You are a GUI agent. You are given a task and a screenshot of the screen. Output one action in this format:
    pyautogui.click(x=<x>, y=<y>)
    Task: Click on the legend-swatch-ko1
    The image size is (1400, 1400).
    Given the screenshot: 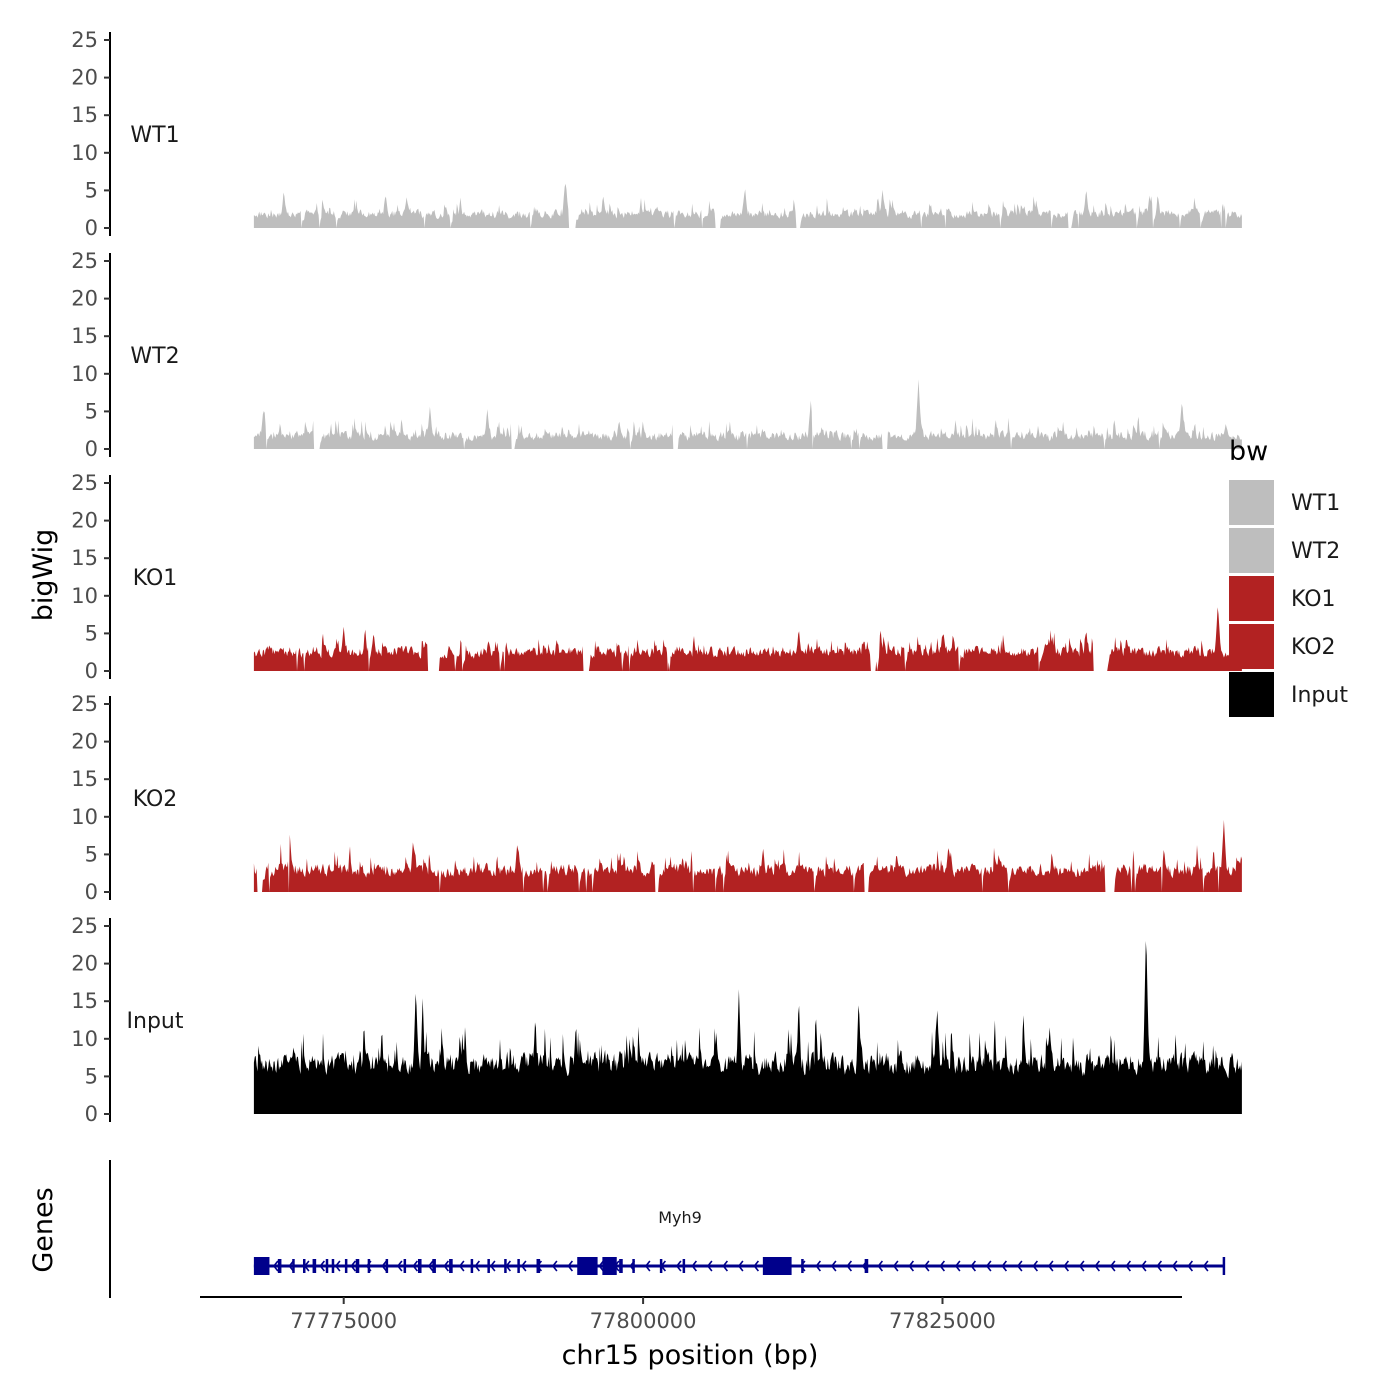 What is the action you would take?
    pyautogui.click(x=1251, y=598)
    